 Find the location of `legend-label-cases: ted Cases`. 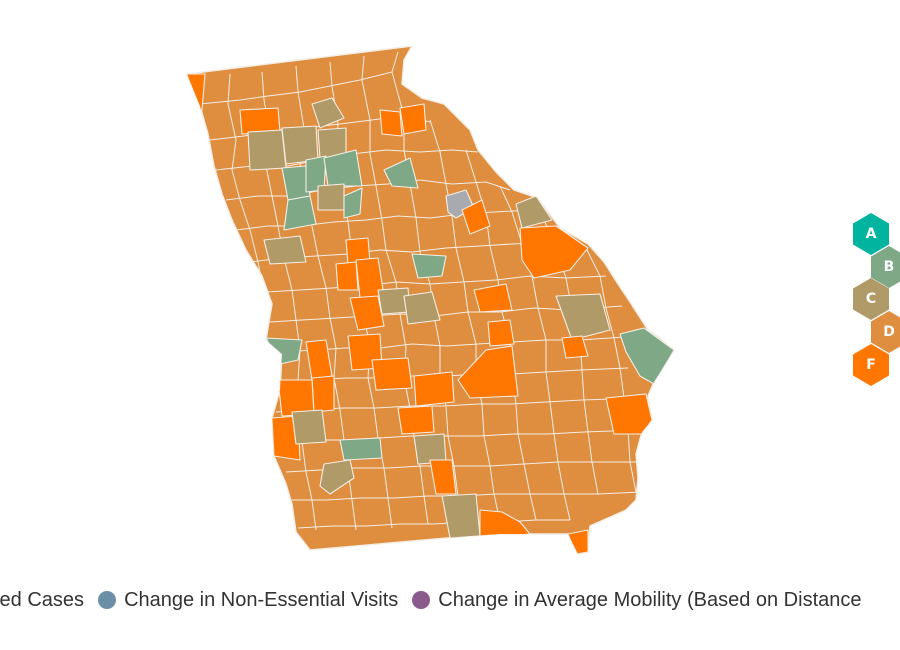

legend-label-cases: ted Cases is located at coordinates (42, 599).